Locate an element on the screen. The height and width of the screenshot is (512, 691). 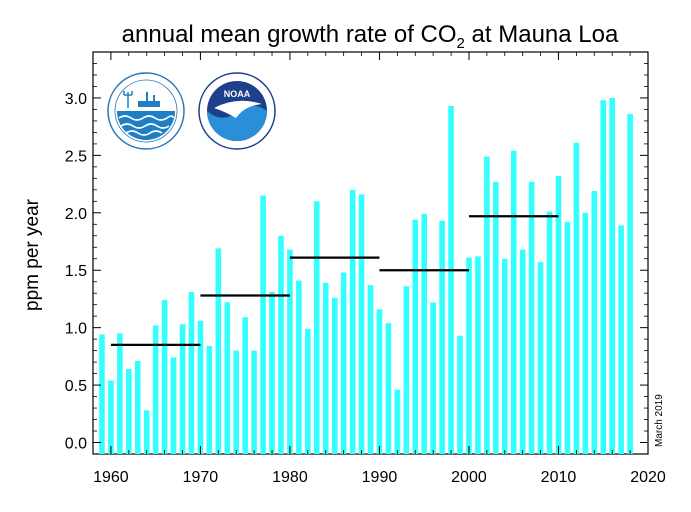
x-tick-label: 1990 is located at coordinates (380, 477).